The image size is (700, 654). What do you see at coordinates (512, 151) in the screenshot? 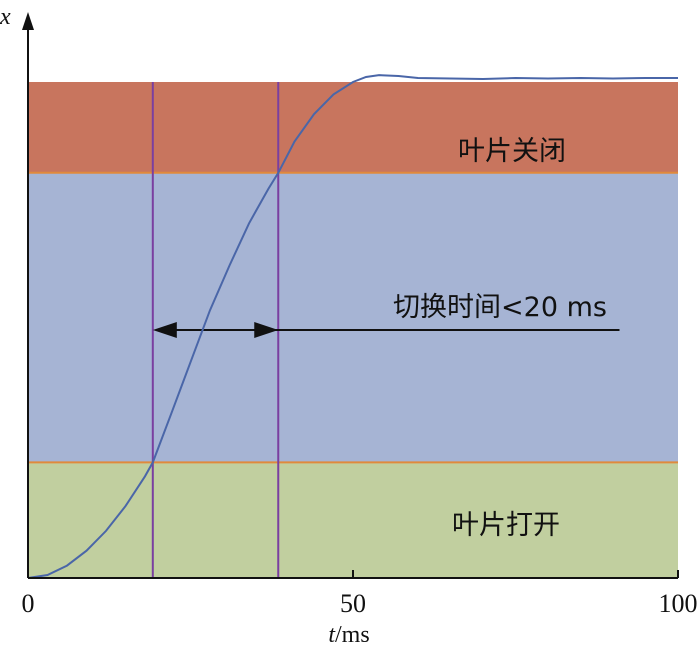
I see `zone-label: 叶片关闭` at bounding box center [512, 151].